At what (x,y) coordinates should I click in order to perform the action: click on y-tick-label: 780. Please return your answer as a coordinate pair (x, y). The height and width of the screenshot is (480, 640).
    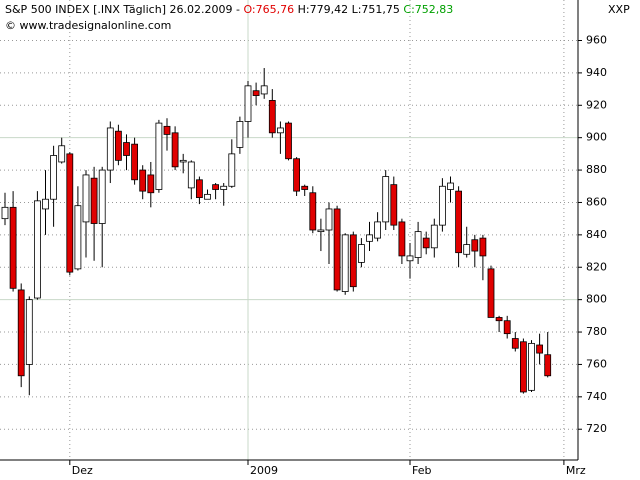
    Looking at the image, I should click on (596, 331).